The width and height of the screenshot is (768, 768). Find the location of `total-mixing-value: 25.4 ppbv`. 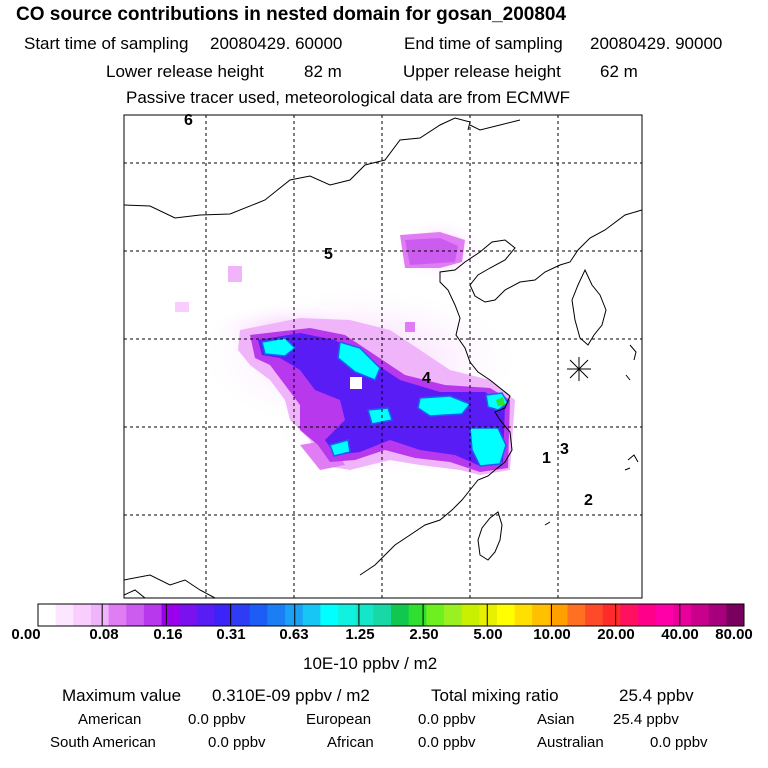

total-mixing-value: 25.4 ppbv is located at coordinates (656, 695).